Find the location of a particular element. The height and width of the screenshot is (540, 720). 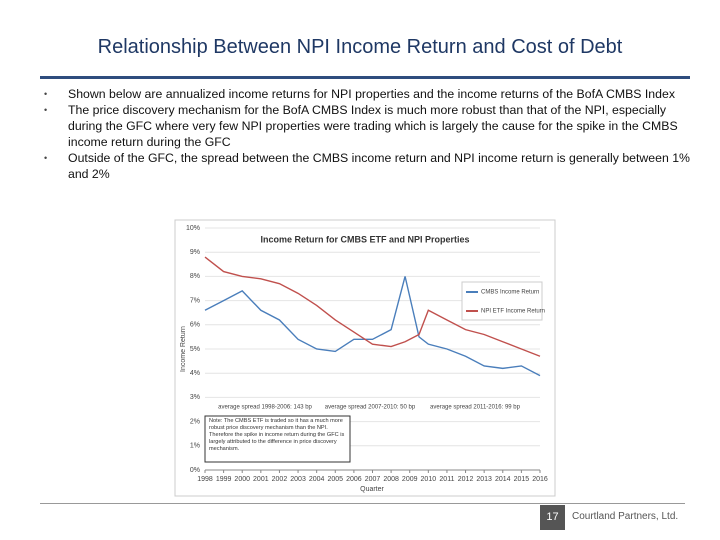

title-rule is located at coordinates (365, 77).